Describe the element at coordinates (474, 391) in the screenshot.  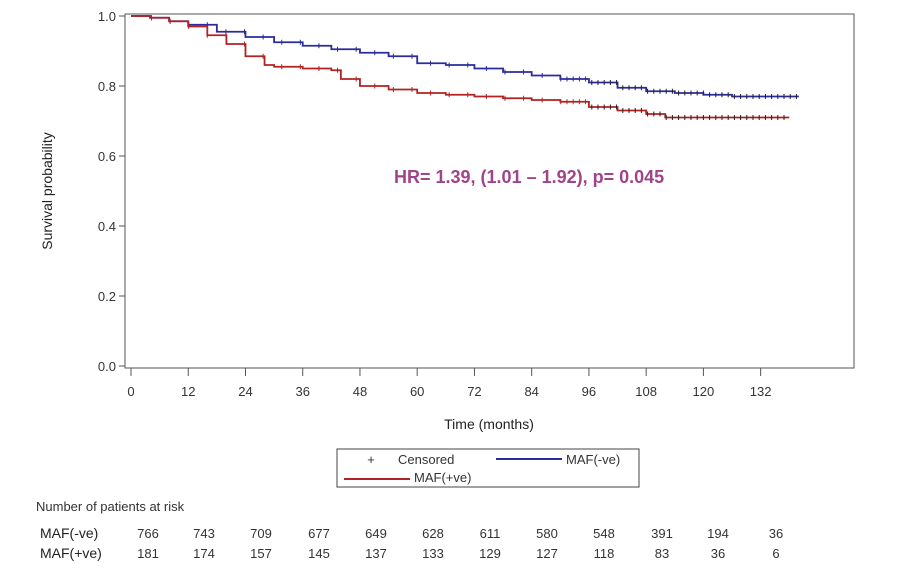
I see `x-tick-label-6: 72` at that location.